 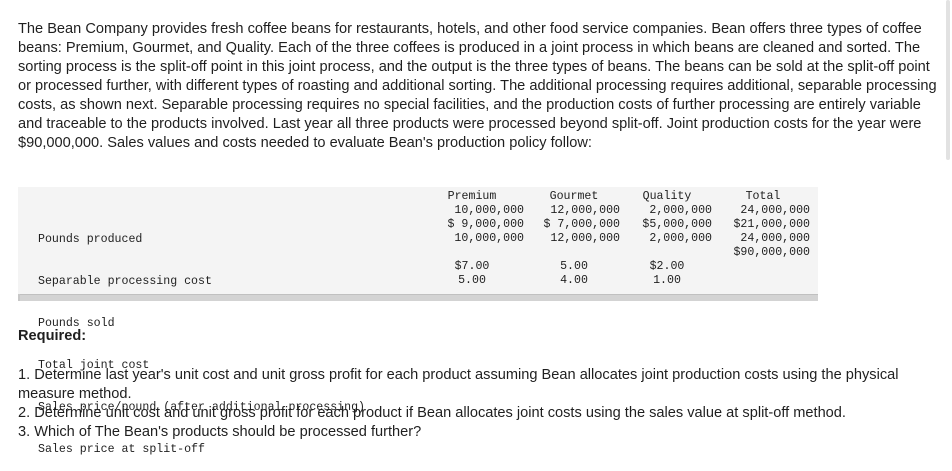 I want to click on cell: $7.00, so click(x=472, y=266).